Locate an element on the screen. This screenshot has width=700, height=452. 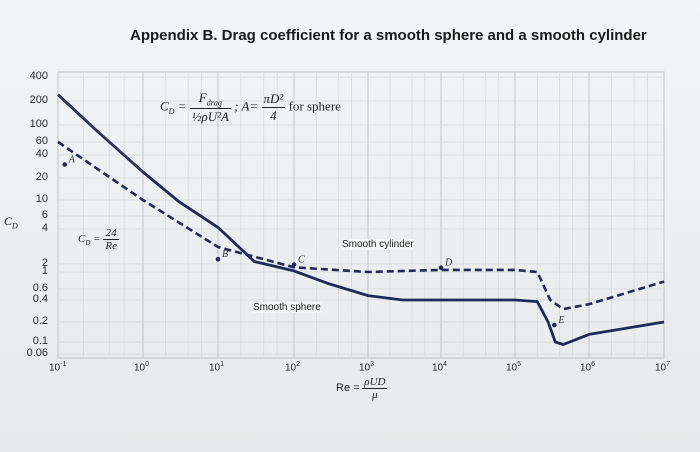
y-tick-label: 1 is located at coordinates (44, 271).